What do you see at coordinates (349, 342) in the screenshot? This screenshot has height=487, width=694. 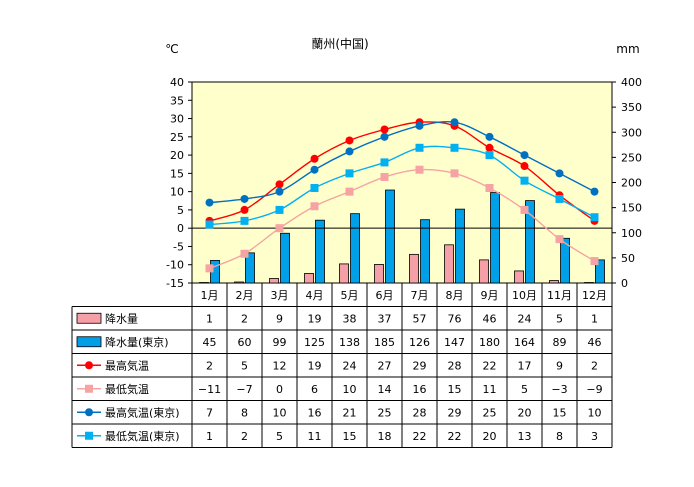 I see `table-cell: 138` at bounding box center [349, 342].